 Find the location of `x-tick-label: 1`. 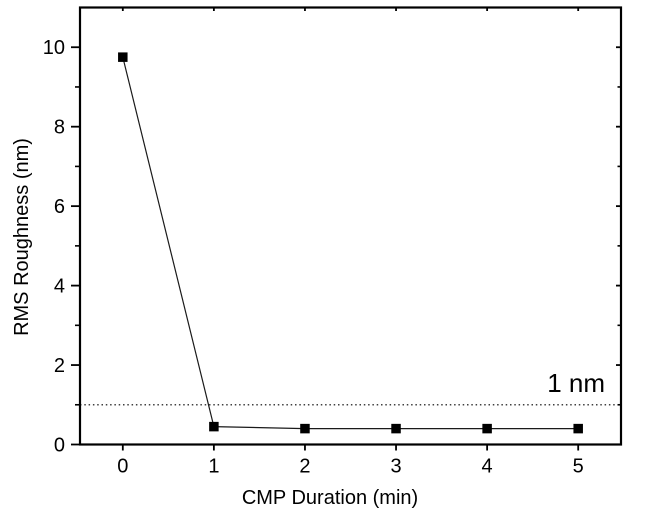

x-tick-label: 1 is located at coordinates (213, 467).